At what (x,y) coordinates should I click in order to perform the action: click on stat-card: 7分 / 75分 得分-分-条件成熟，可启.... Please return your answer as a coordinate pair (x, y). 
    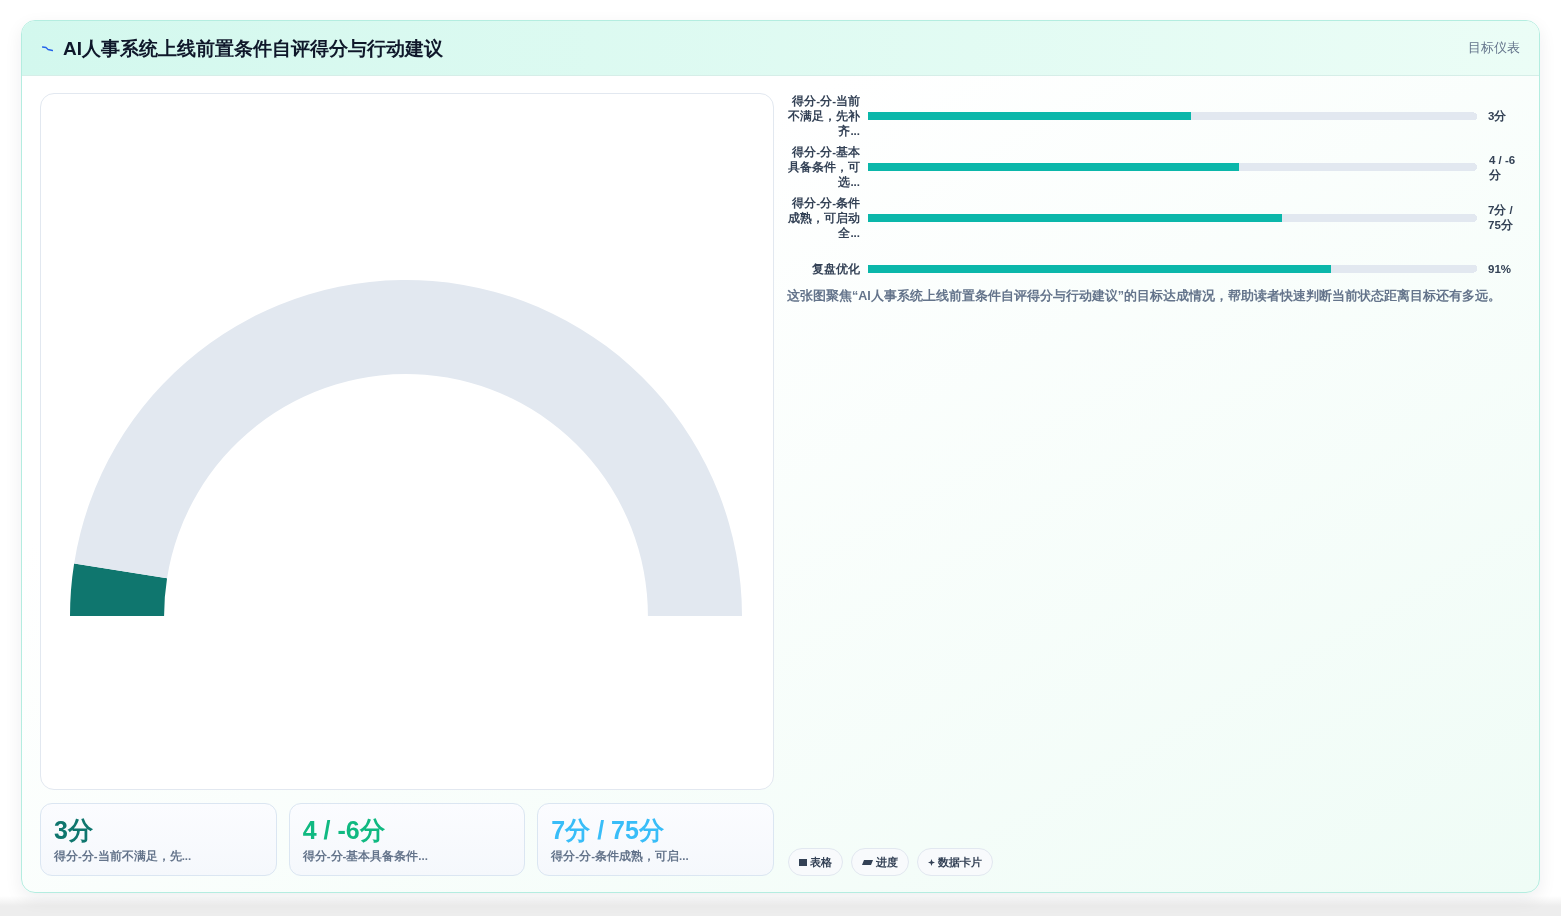
    Looking at the image, I should click on (655, 839).